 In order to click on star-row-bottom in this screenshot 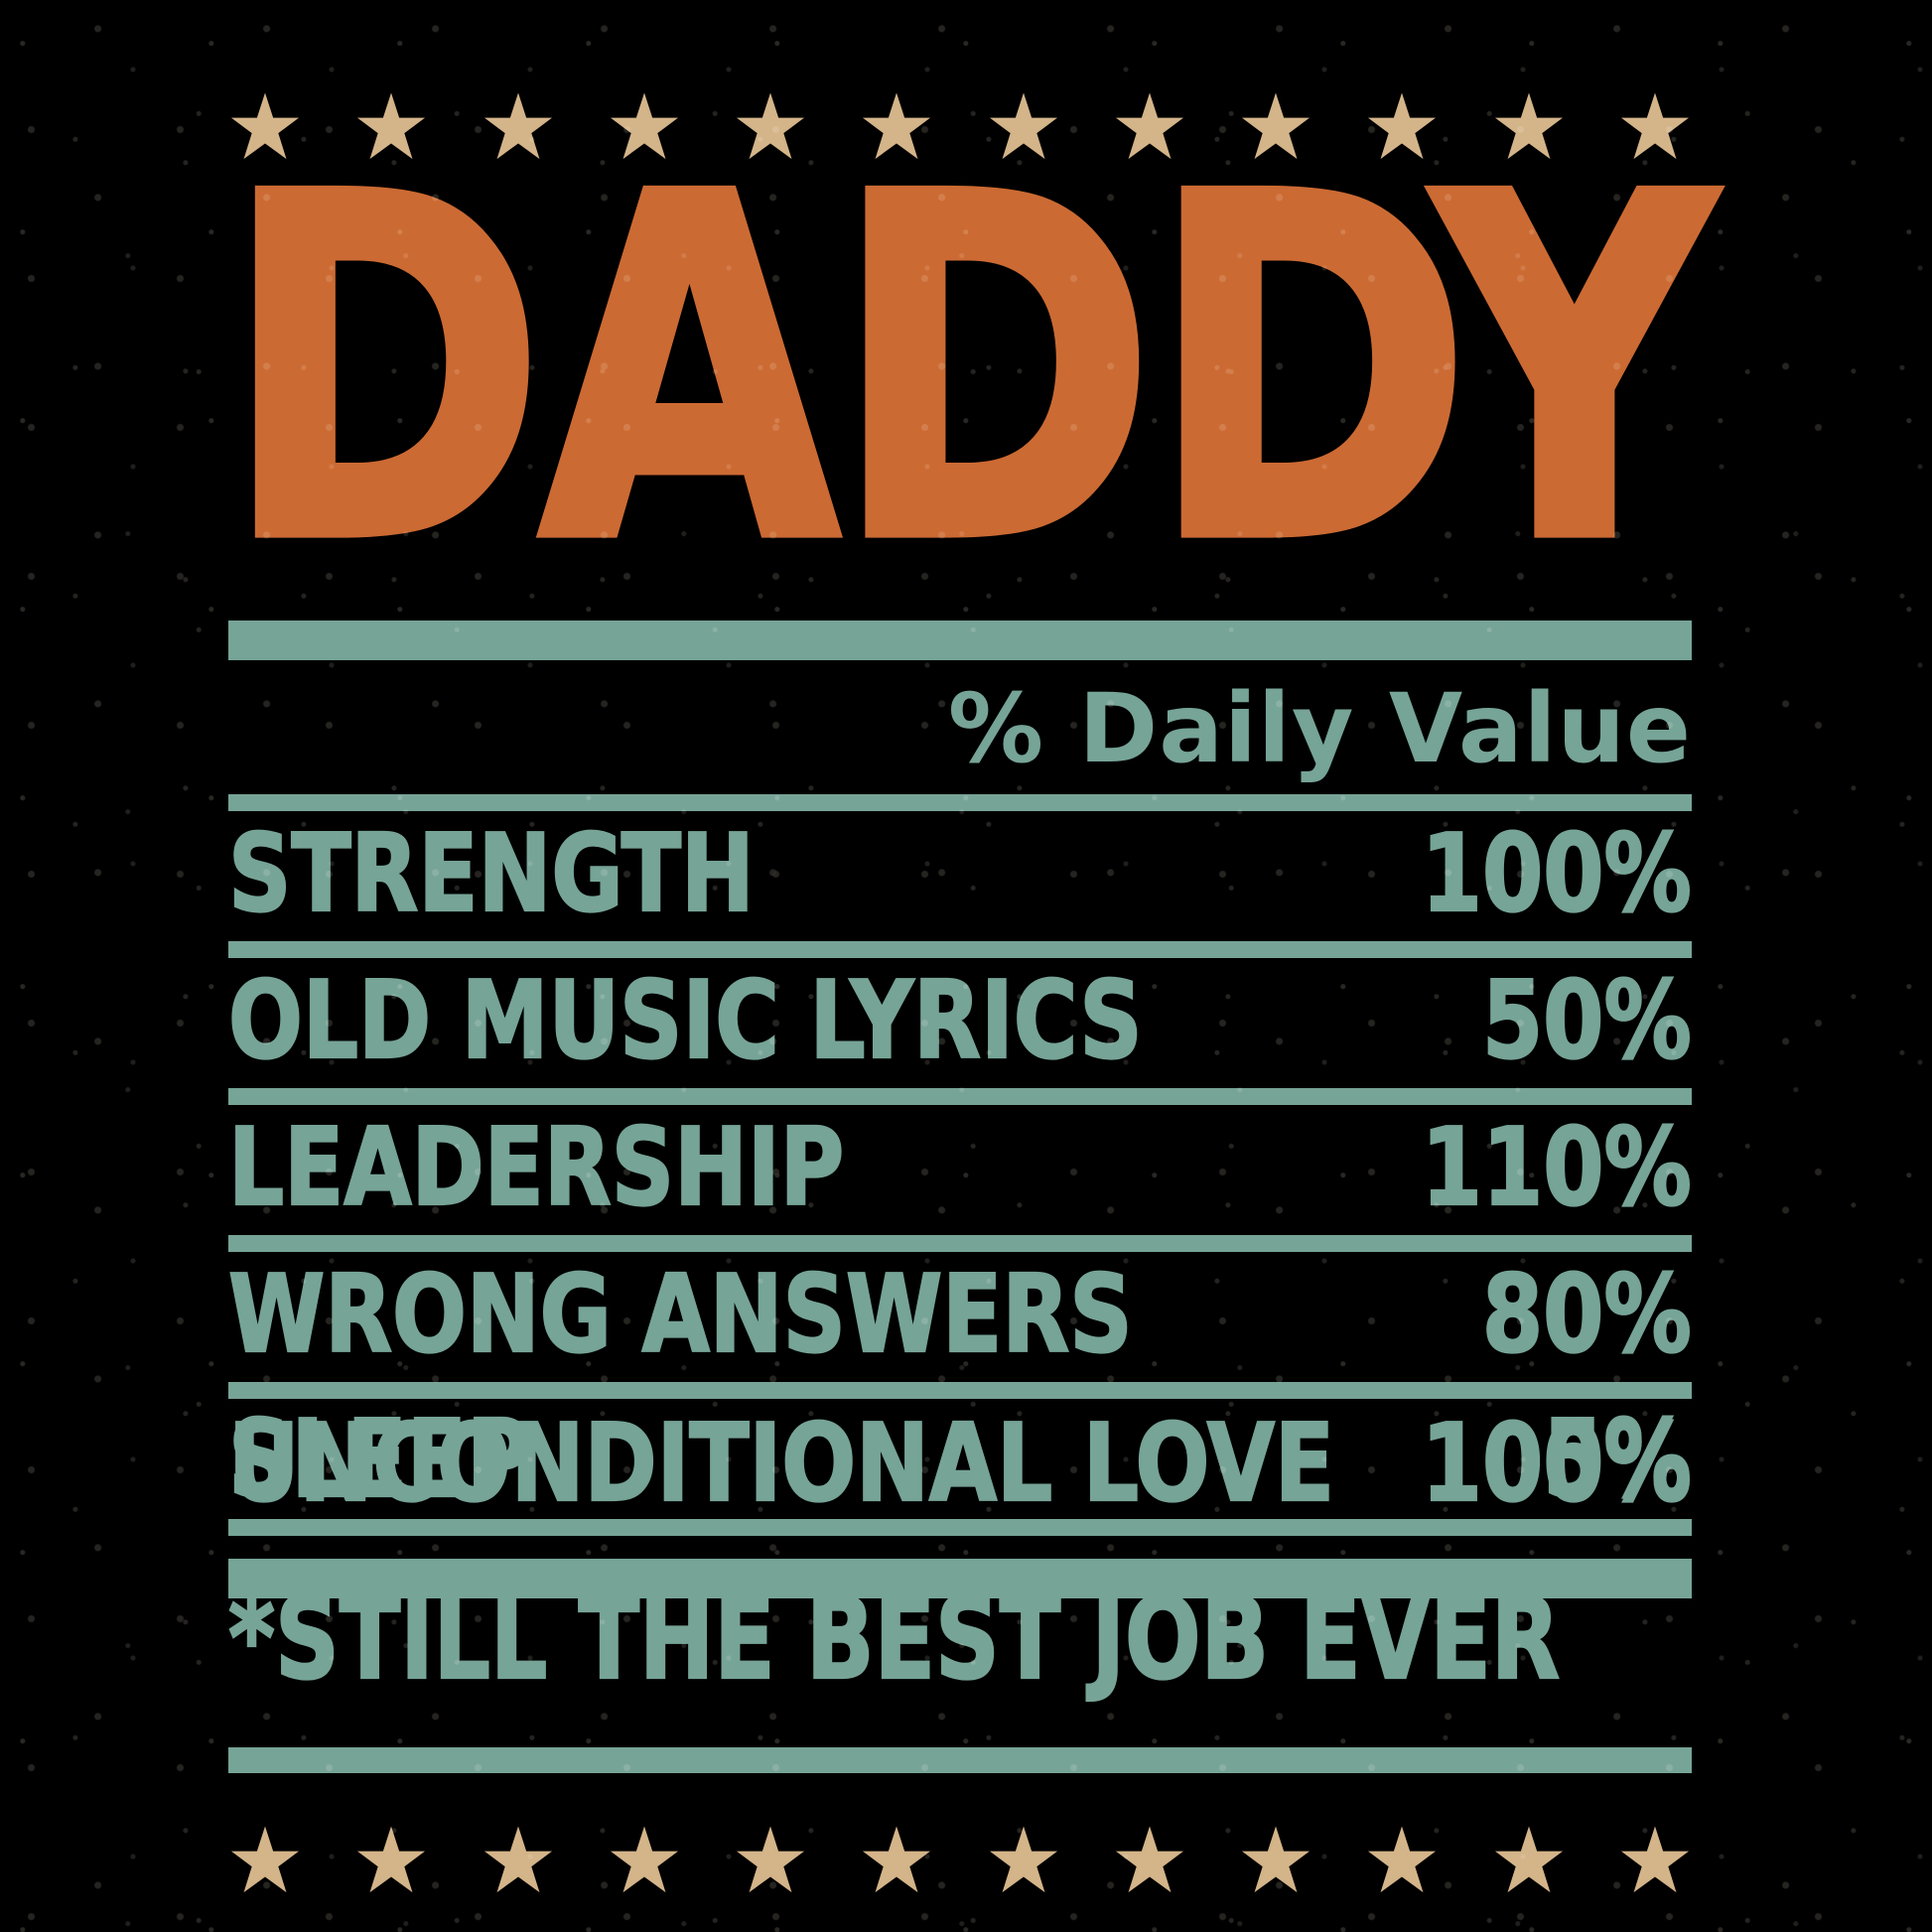, I will do `click(960, 1862)`.